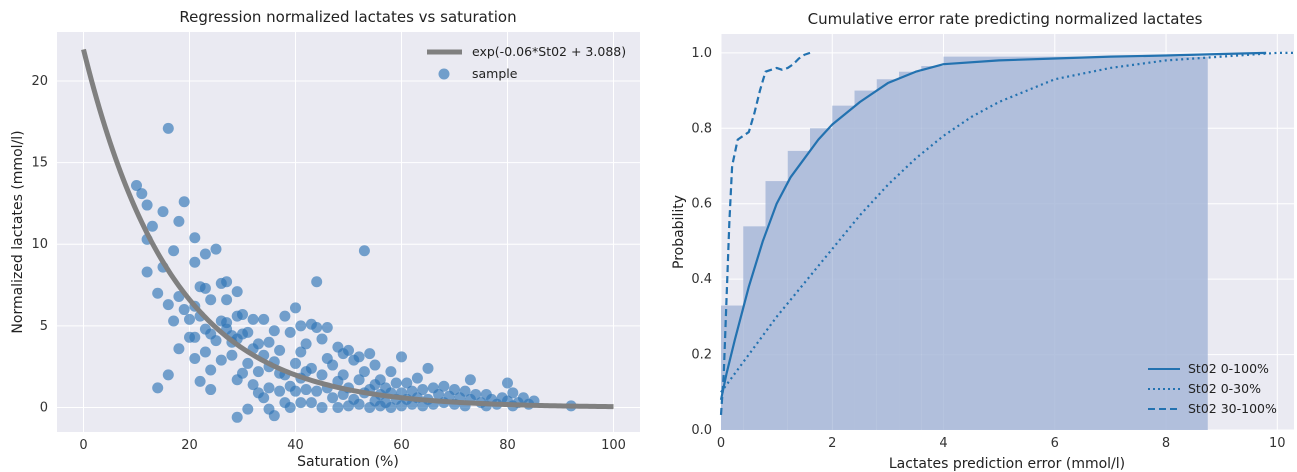 The width and height of the screenshot is (1297, 472). I want to click on x-tick-label: 100, so click(613, 445).